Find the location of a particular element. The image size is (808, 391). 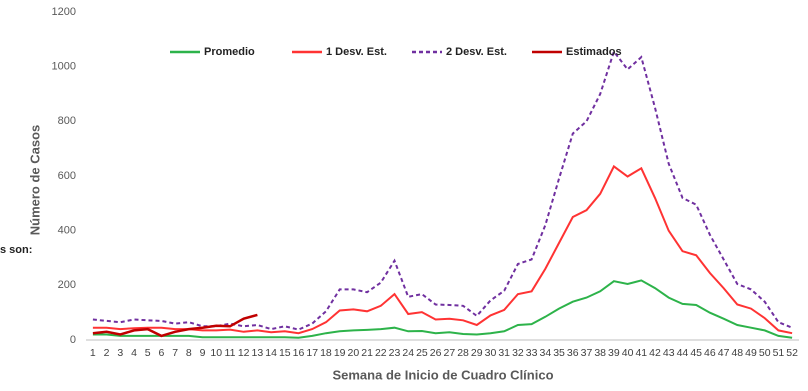

x-tick-label: 29 is located at coordinates (477, 353).